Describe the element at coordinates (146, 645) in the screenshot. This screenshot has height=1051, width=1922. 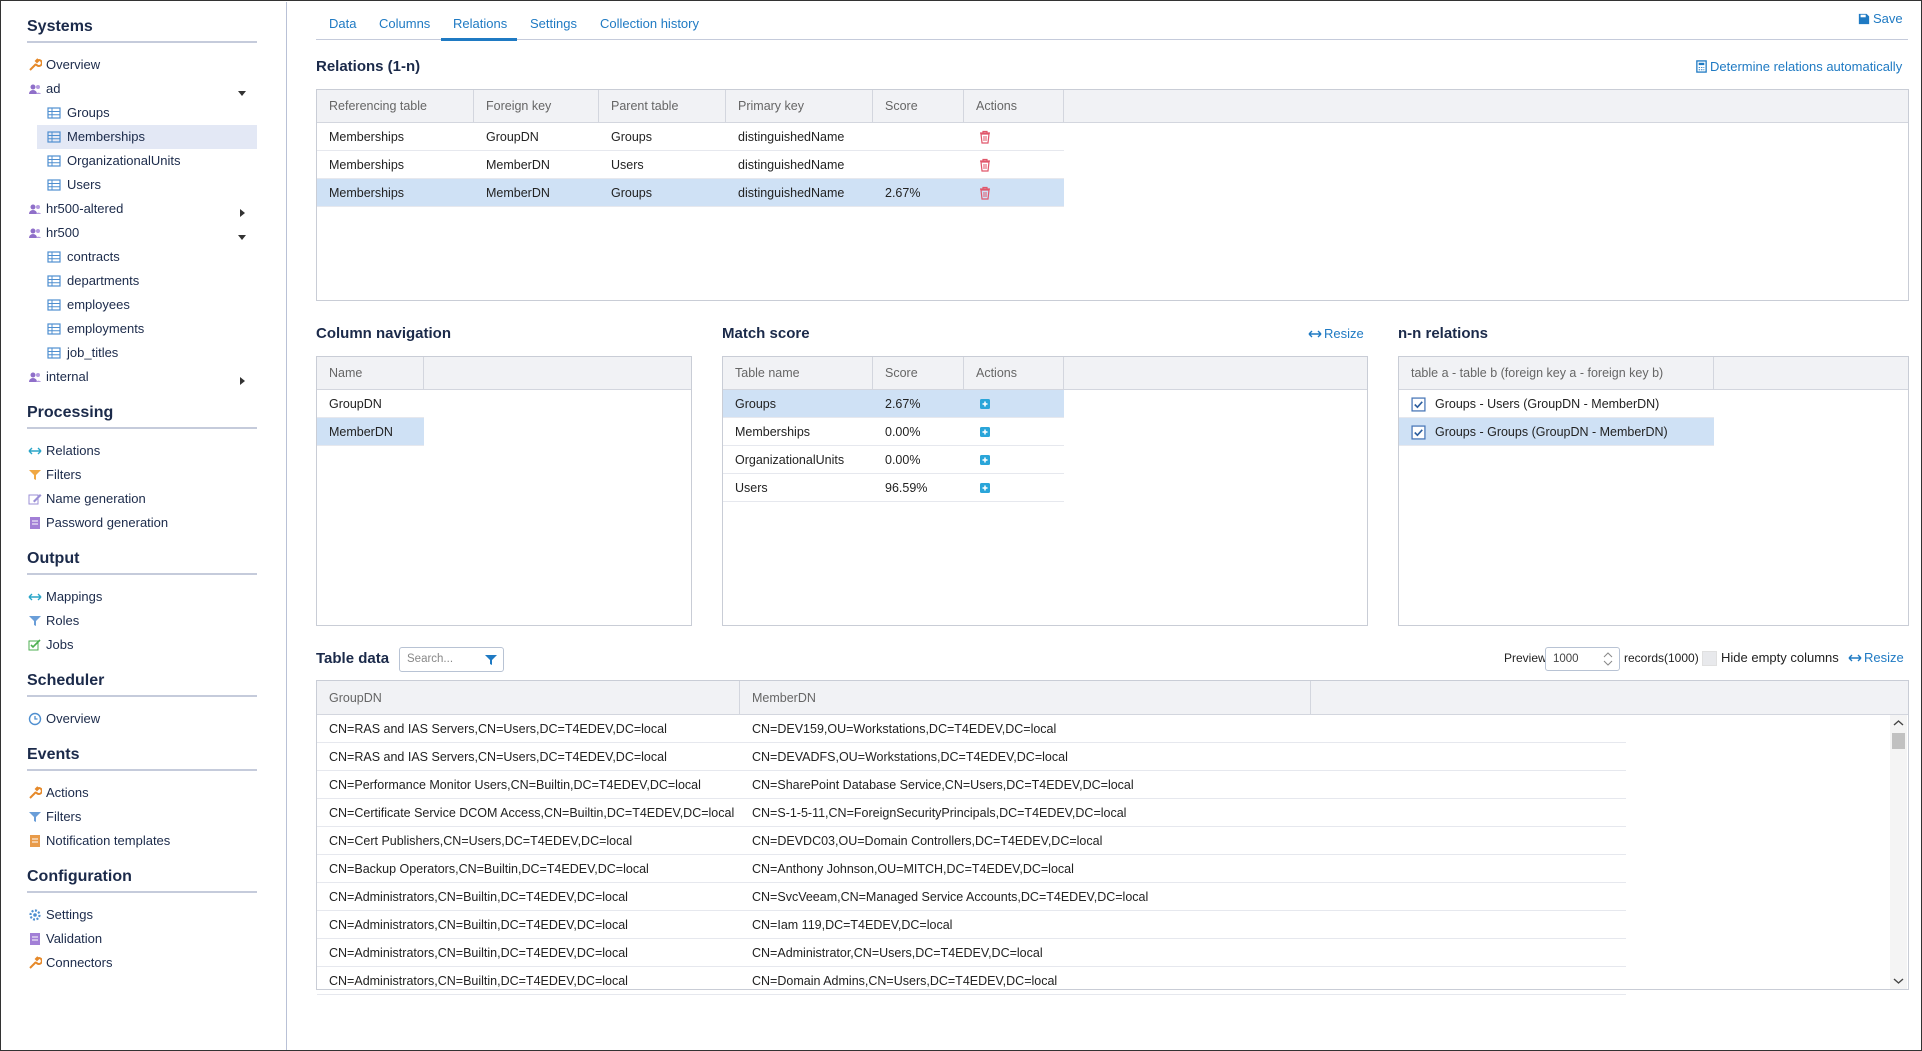
I see `nav-item: Jobs` at that location.